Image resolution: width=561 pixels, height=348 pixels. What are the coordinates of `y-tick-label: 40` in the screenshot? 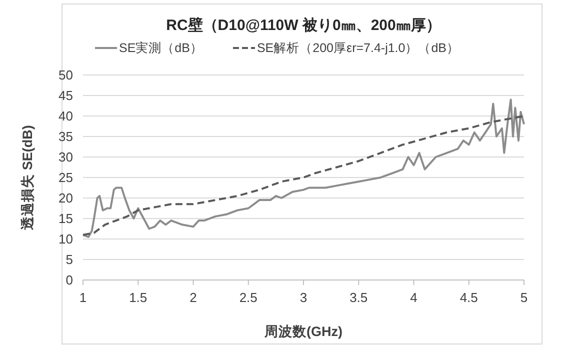 It's located at (65, 116).